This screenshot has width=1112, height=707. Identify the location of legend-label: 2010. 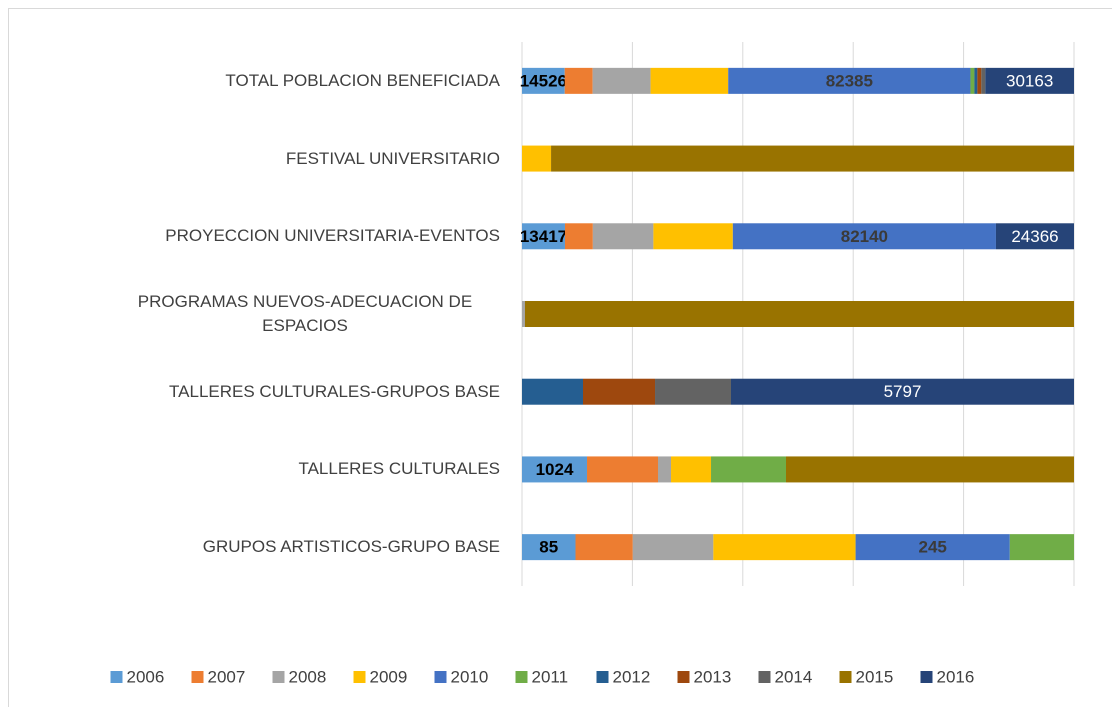
(470, 676).